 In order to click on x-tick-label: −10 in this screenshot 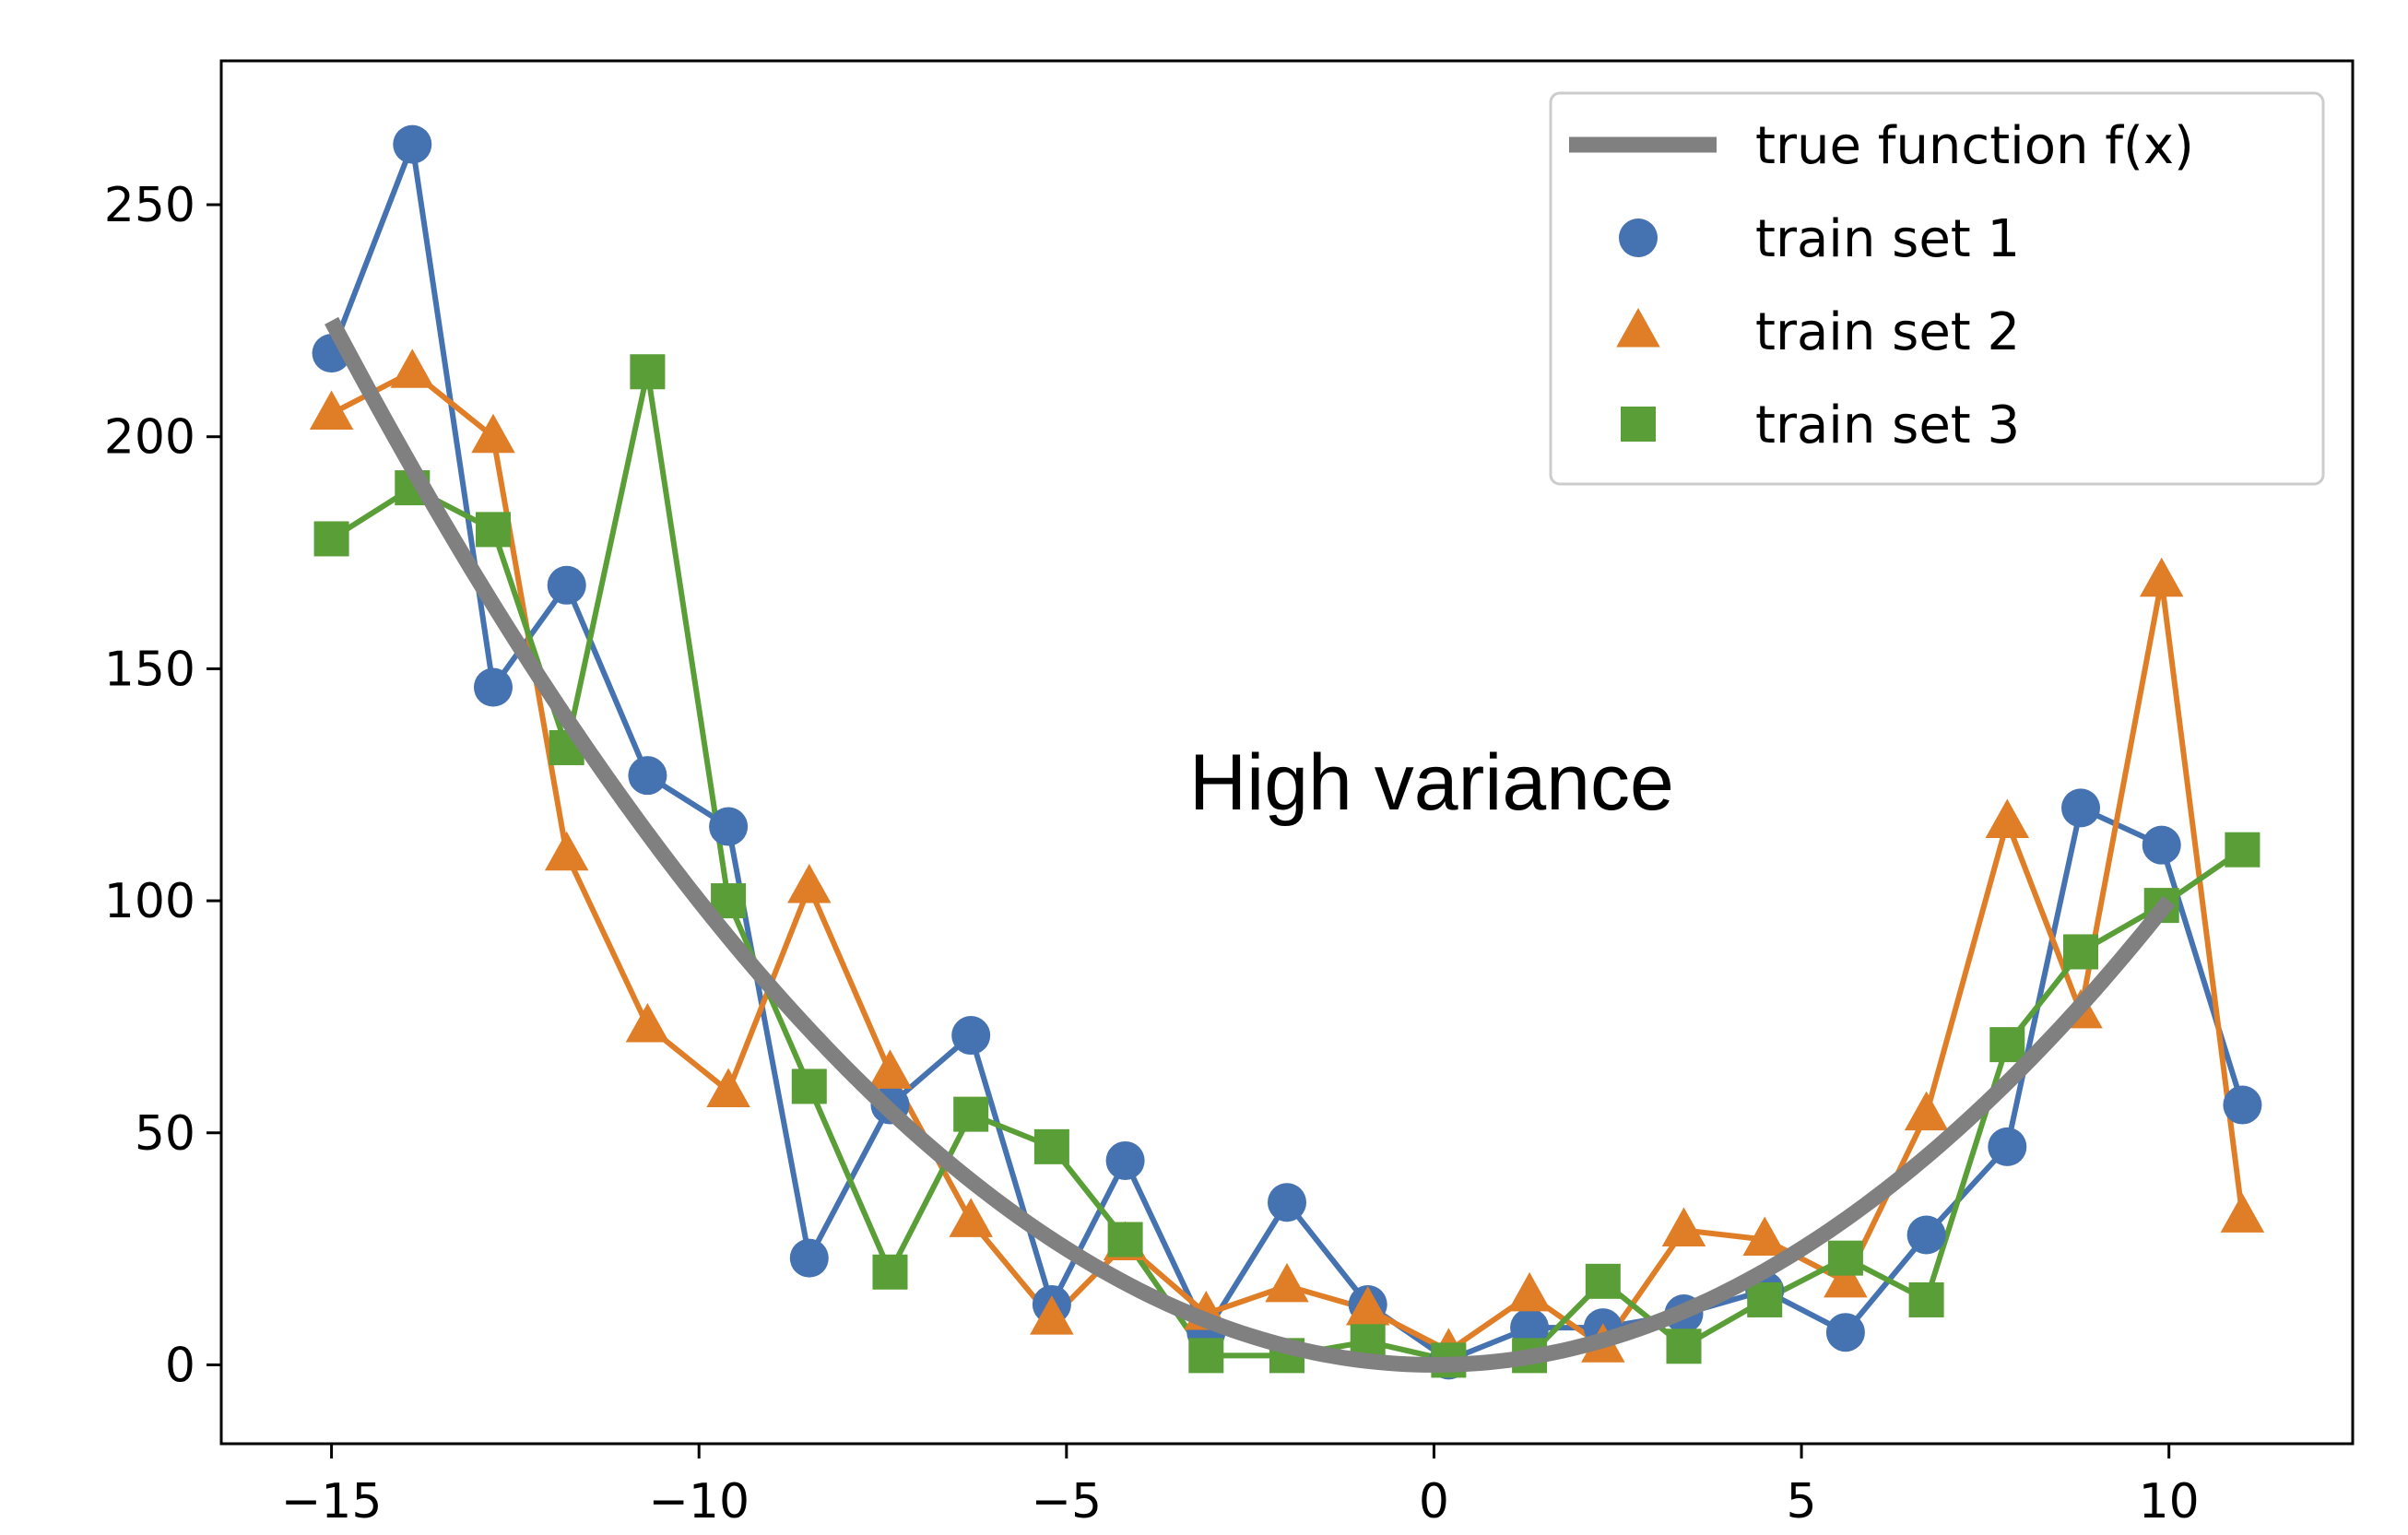, I will do `click(699, 1501)`.